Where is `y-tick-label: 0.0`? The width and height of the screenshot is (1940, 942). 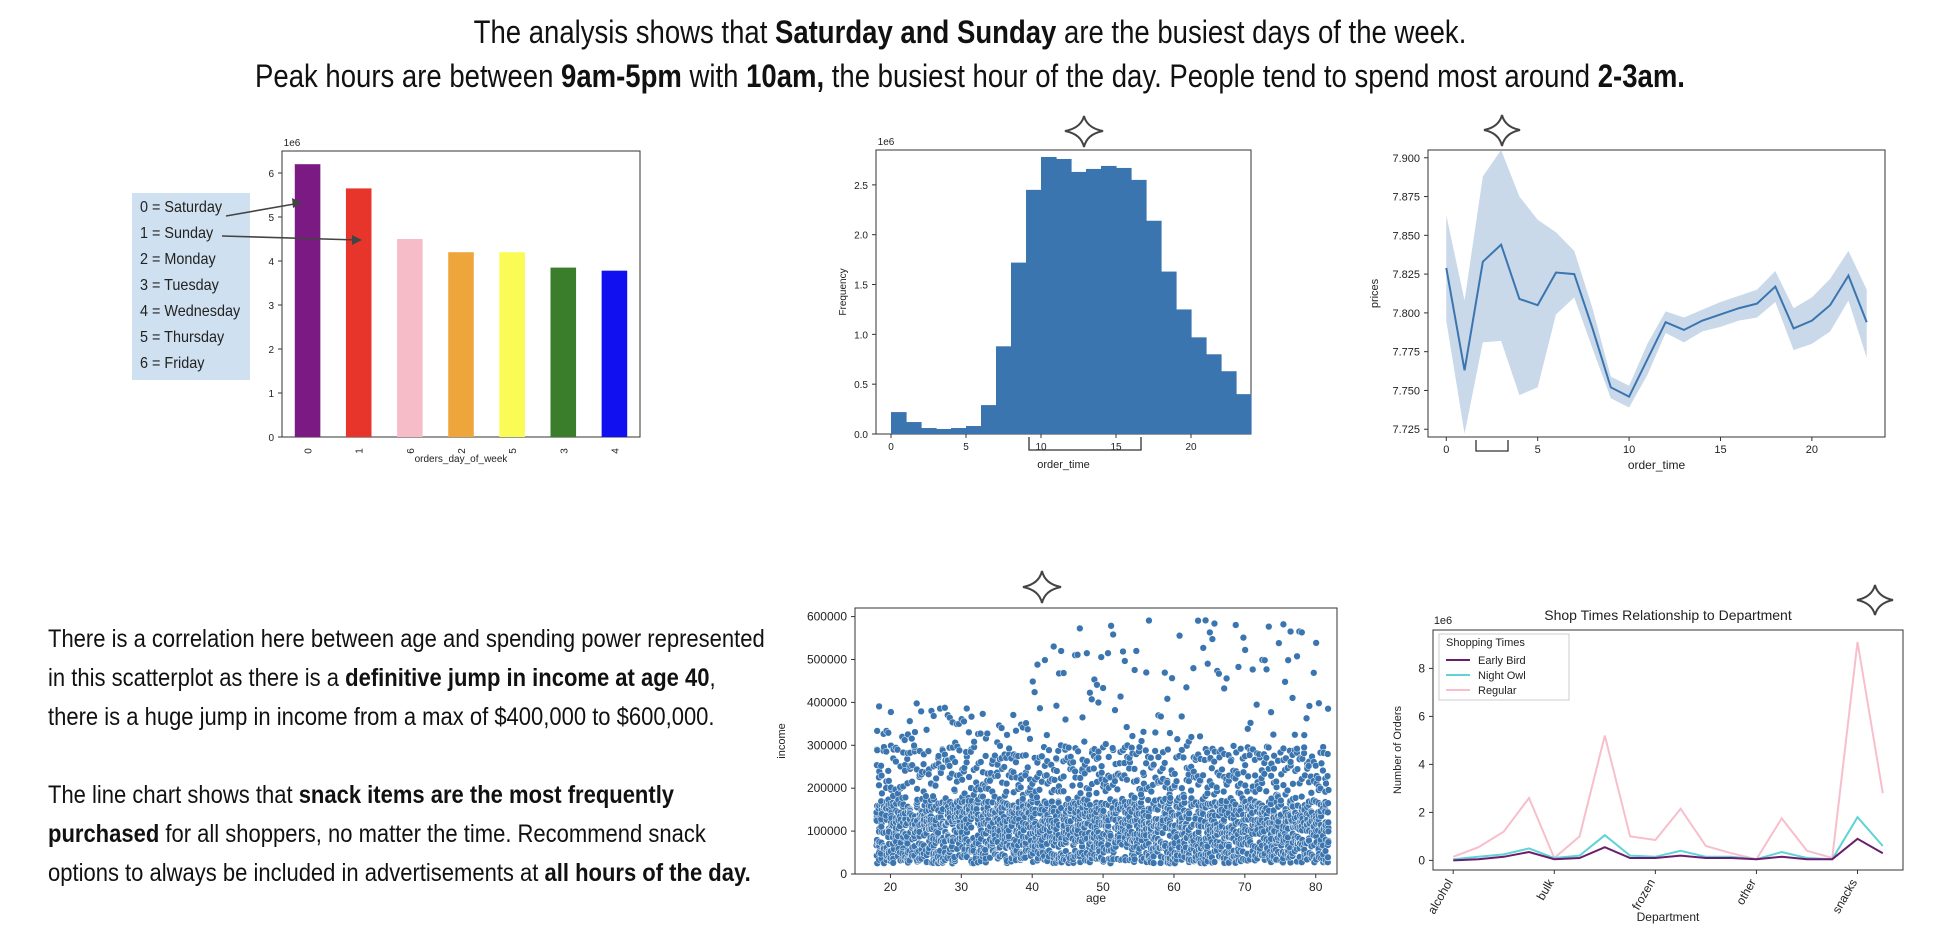
y-tick-label: 0.0 is located at coordinates (861, 435).